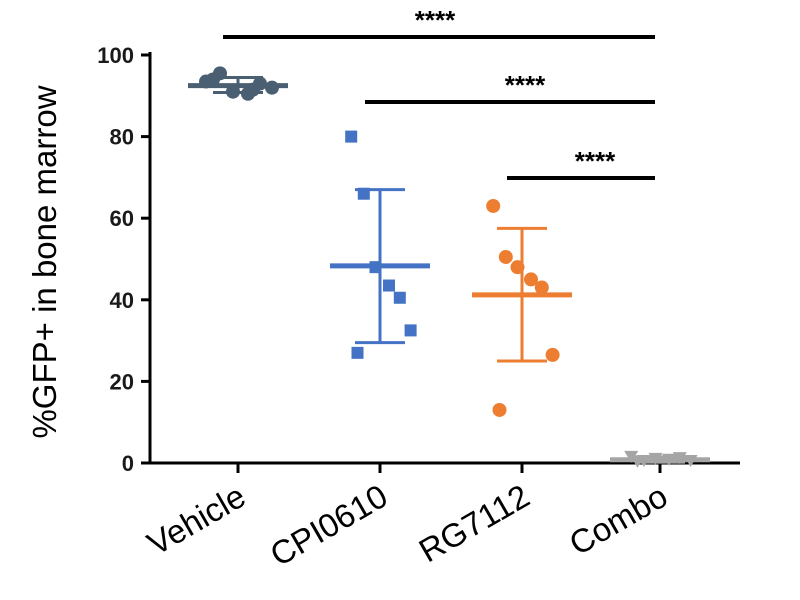  I want to click on y-tick-label: 60, so click(122, 218).